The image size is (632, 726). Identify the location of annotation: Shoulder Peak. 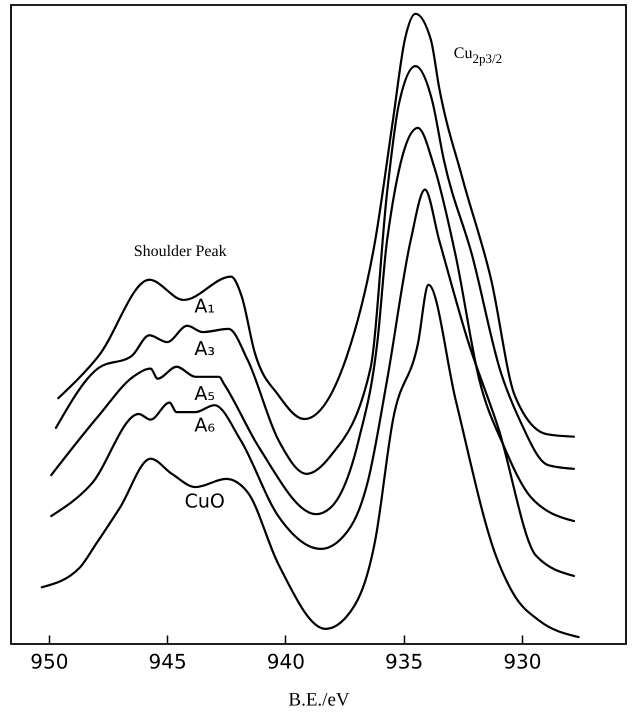
(180, 251).